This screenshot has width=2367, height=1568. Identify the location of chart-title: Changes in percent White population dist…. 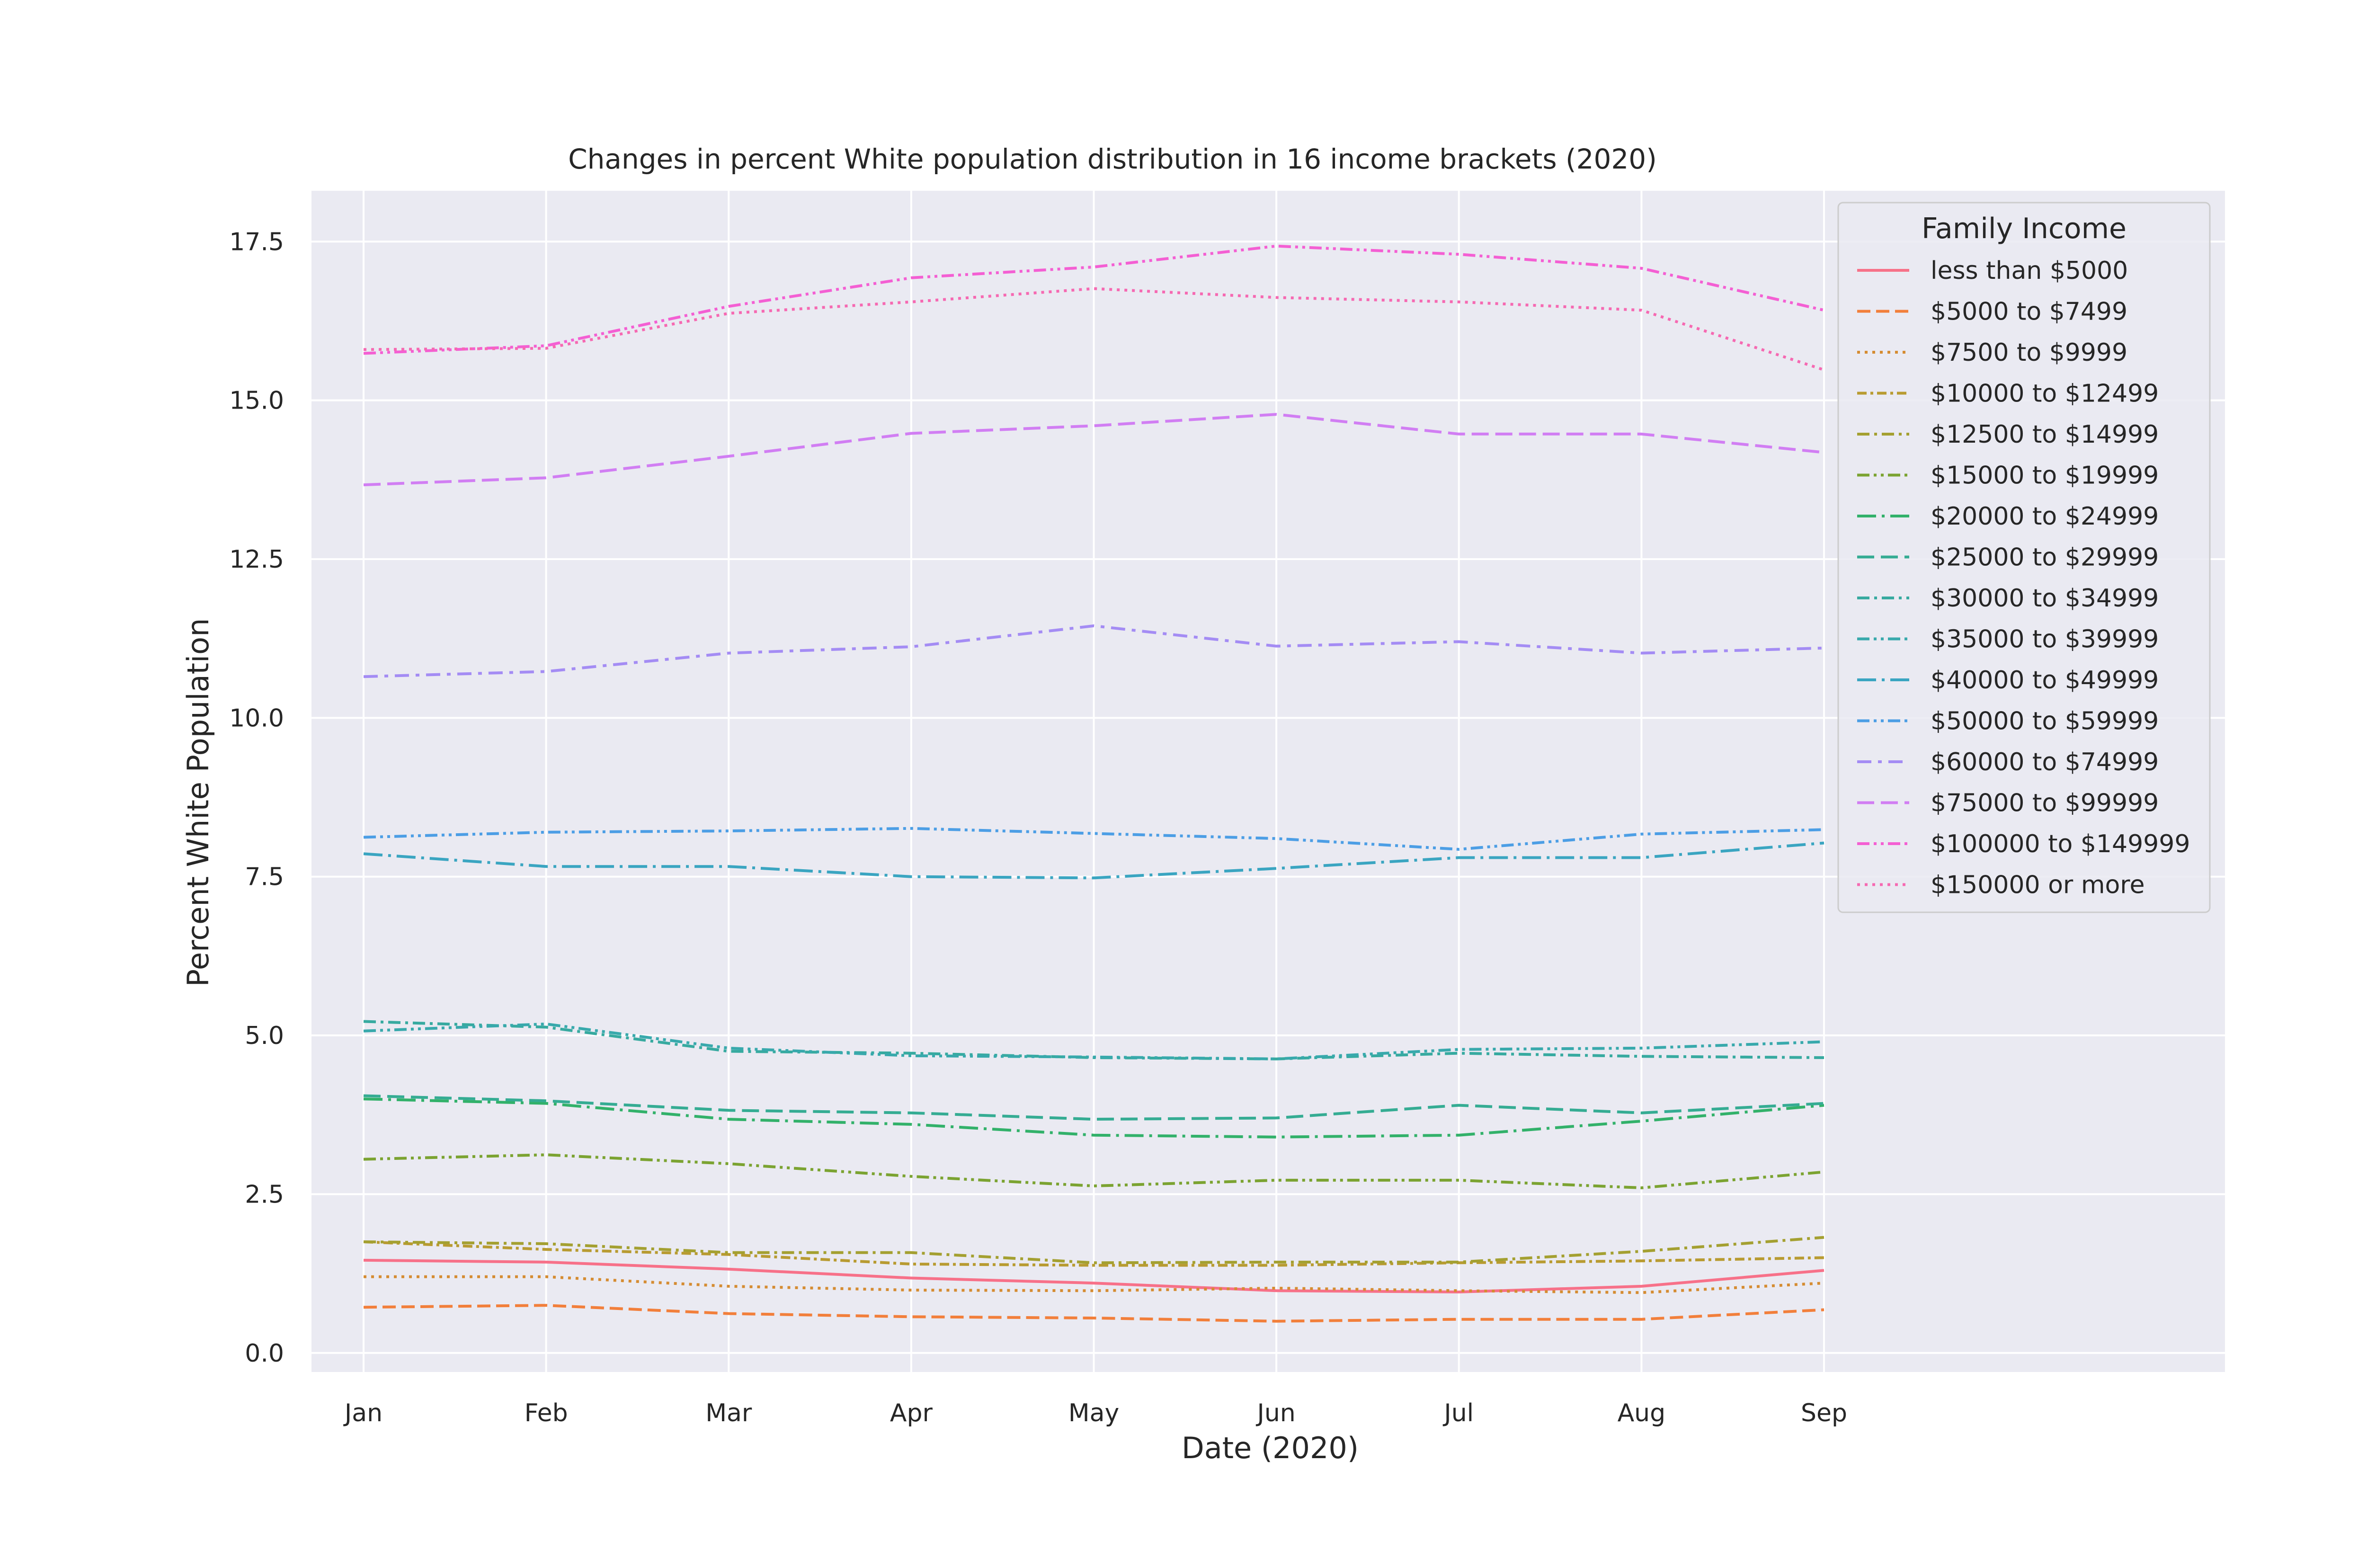
(1112, 159).